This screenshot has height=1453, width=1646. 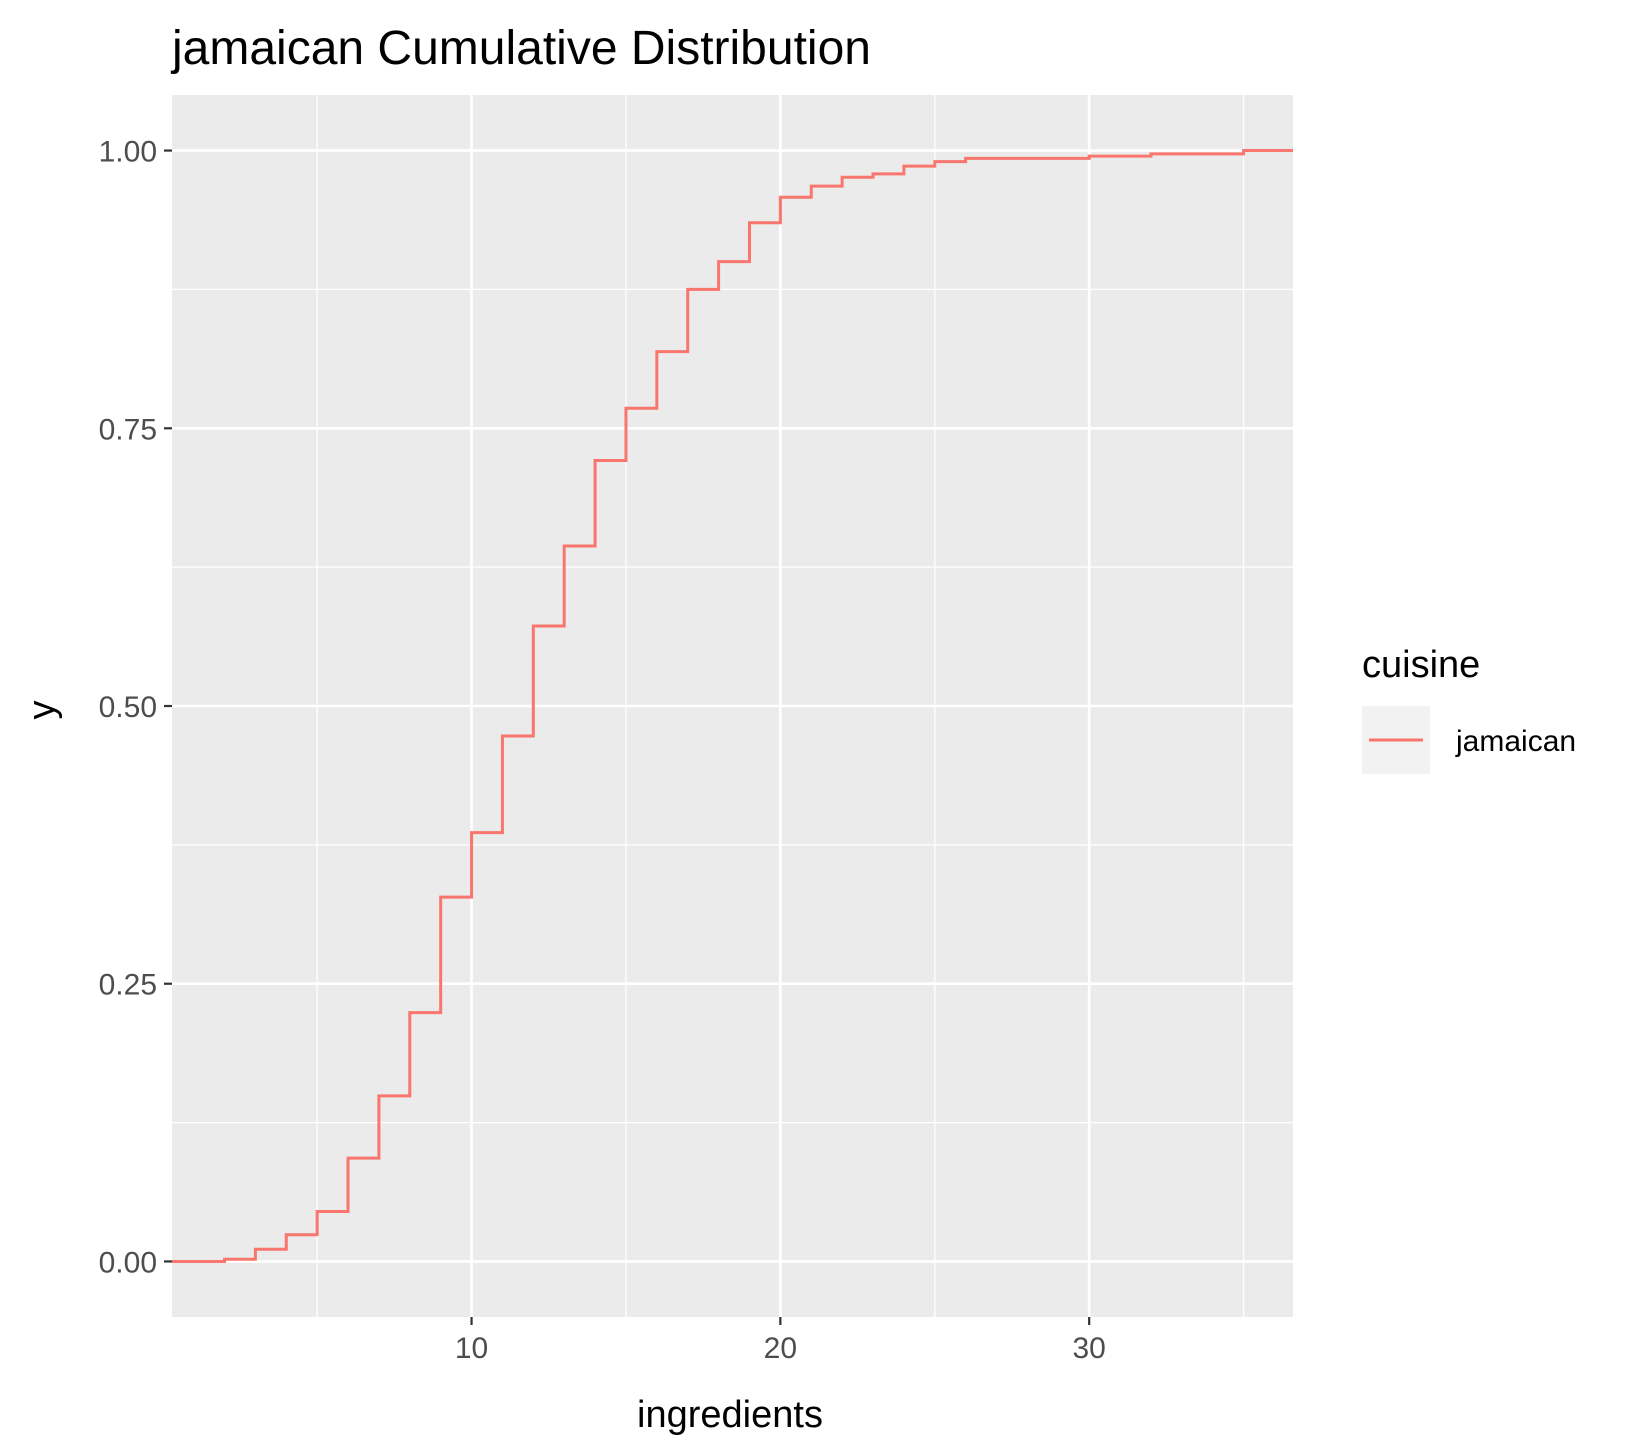 I want to click on y-tick-label: 1.00, so click(x=128, y=152).